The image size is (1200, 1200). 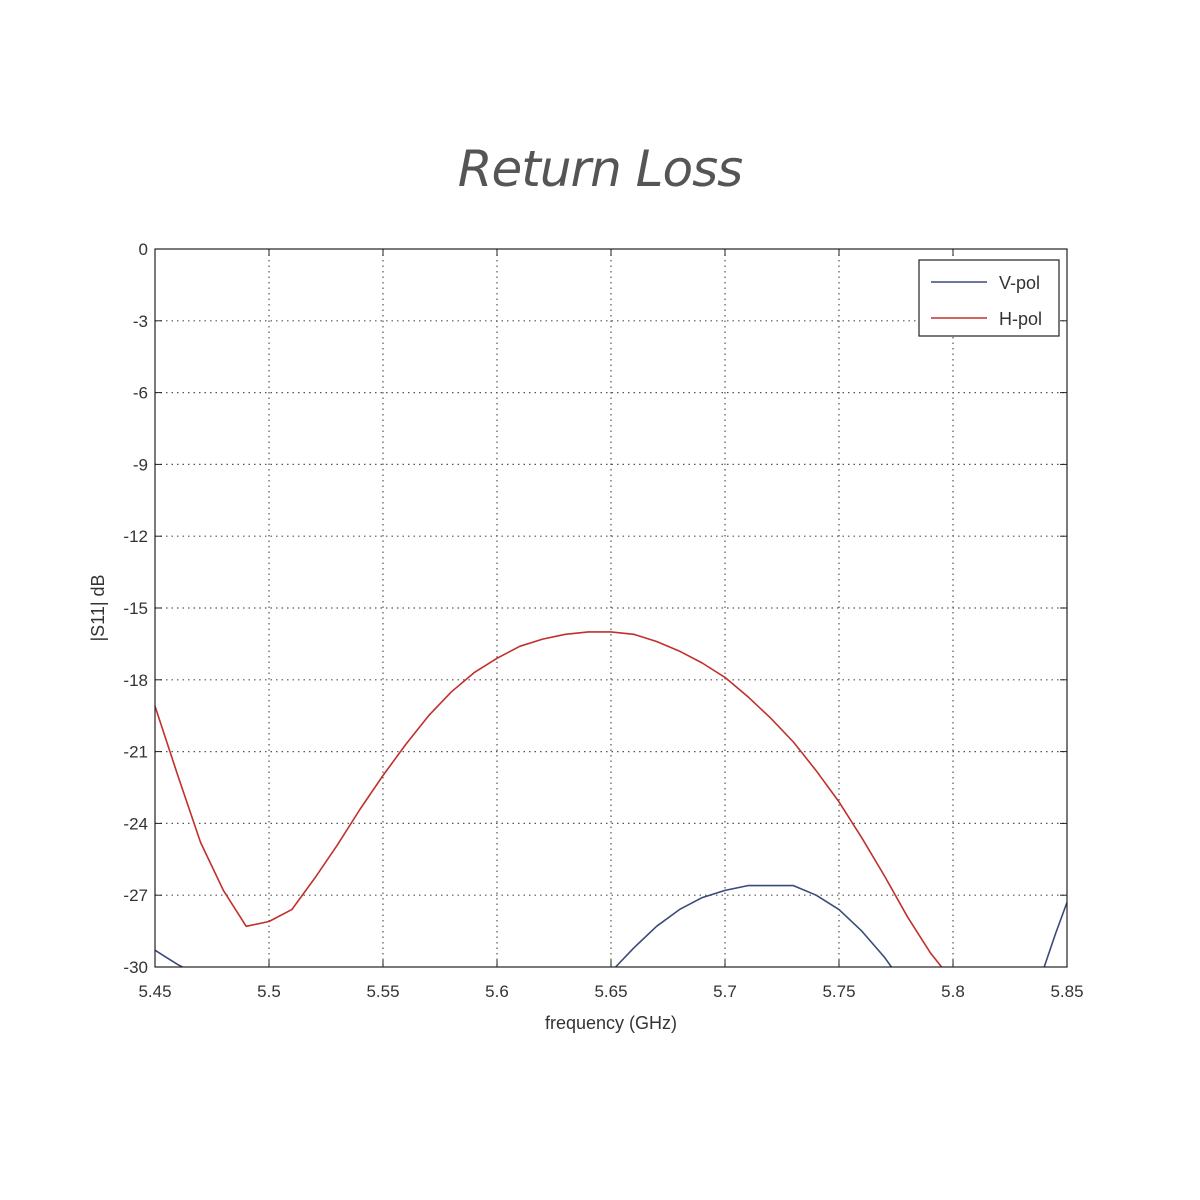 I want to click on y-tick-label: -15, so click(x=135, y=608).